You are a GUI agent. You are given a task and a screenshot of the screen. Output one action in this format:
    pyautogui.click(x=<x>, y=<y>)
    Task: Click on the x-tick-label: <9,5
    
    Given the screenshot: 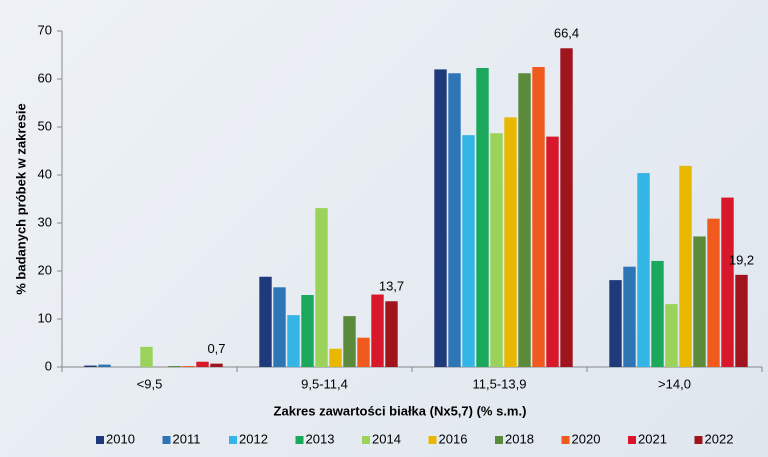 What is the action you would take?
    pyautogui.click(x=150, y=383)
    